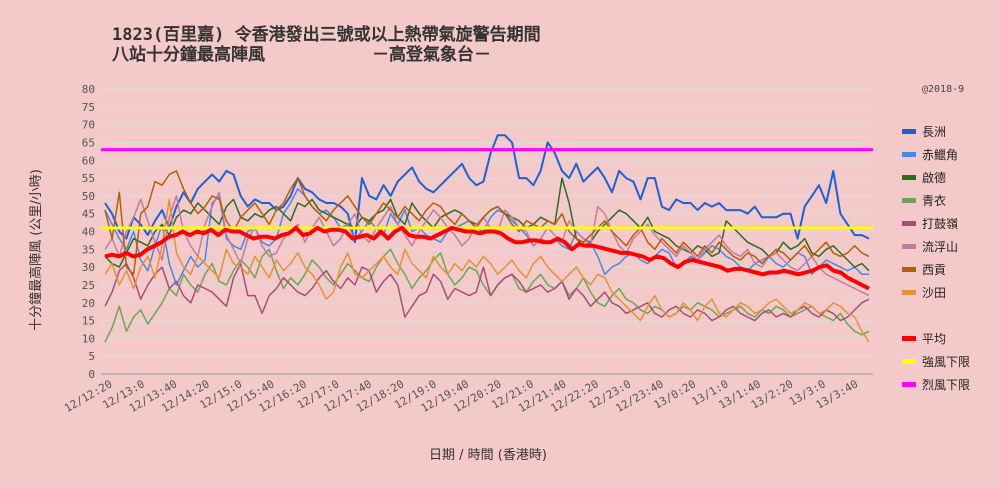  What do you see at coordinates (88, 89) in the screenshot?
I see `y-tick-label: 80` at bounding box center [88, 89].